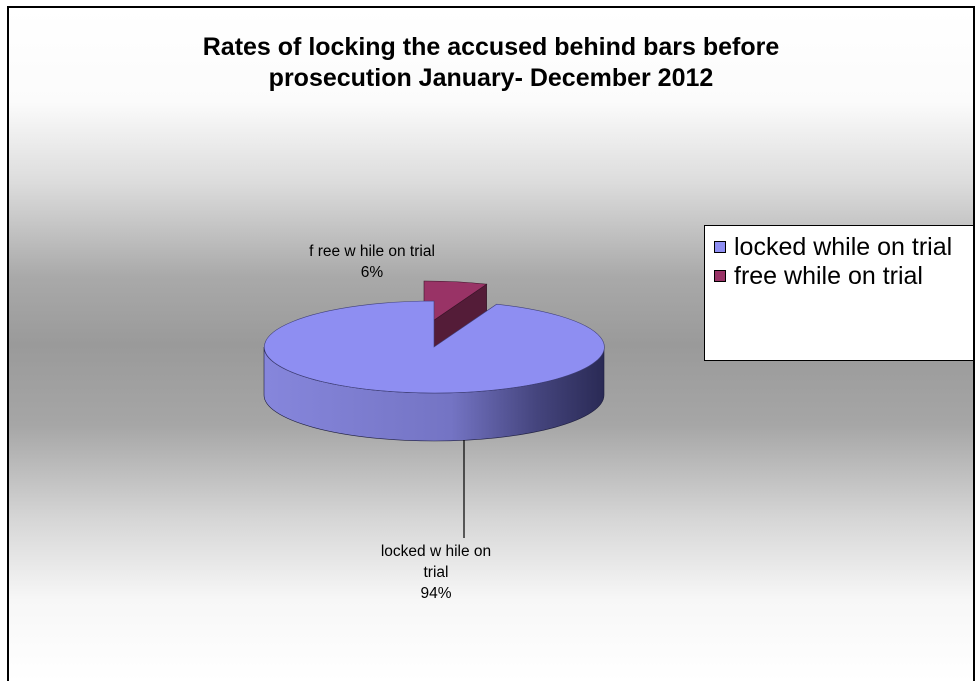 Image resolution: width=978 pixels, height=681 pixels. Describe the element at coordinates (455, 304) in the screenshot. I see `slice-free` at that location.